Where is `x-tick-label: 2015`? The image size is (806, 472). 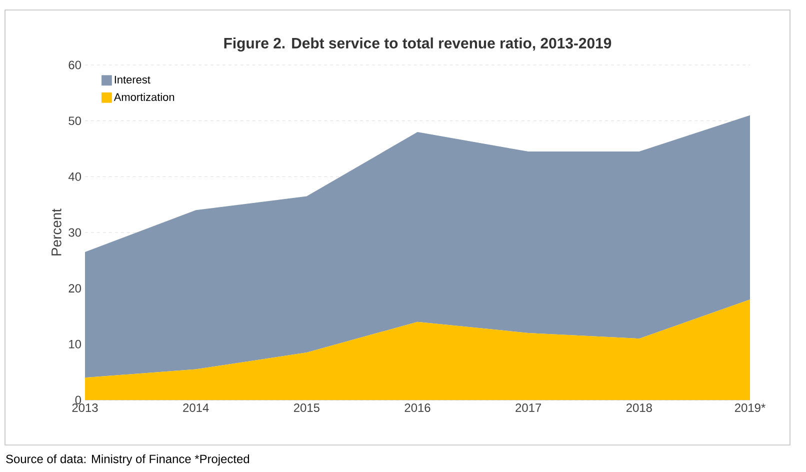 x-tick-label: 2015 is located at coordinates (307, 408).